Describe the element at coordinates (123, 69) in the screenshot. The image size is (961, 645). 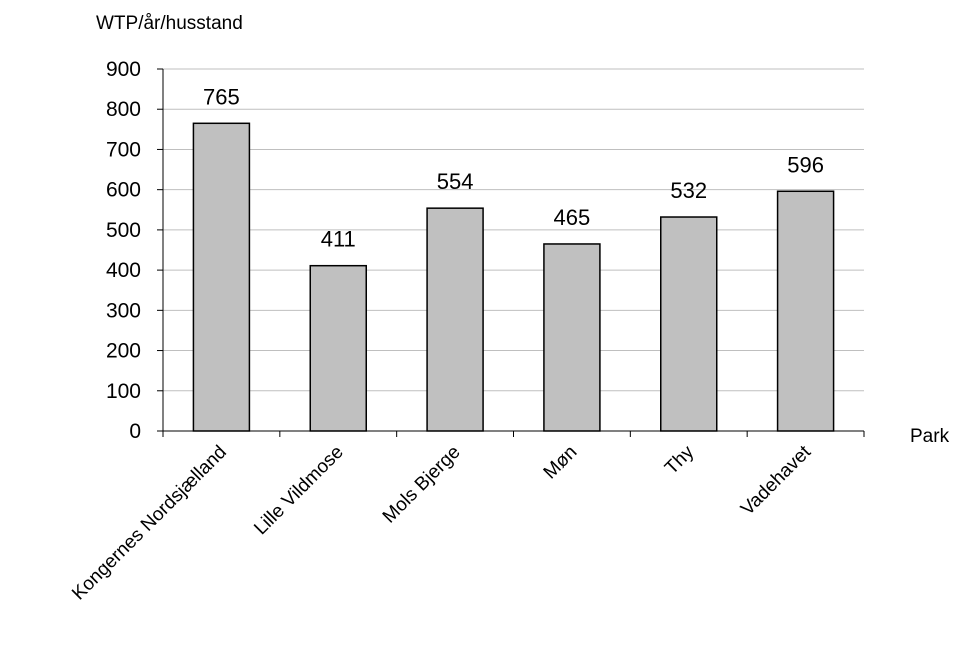
I see `y-tick-label: 900` at that location.